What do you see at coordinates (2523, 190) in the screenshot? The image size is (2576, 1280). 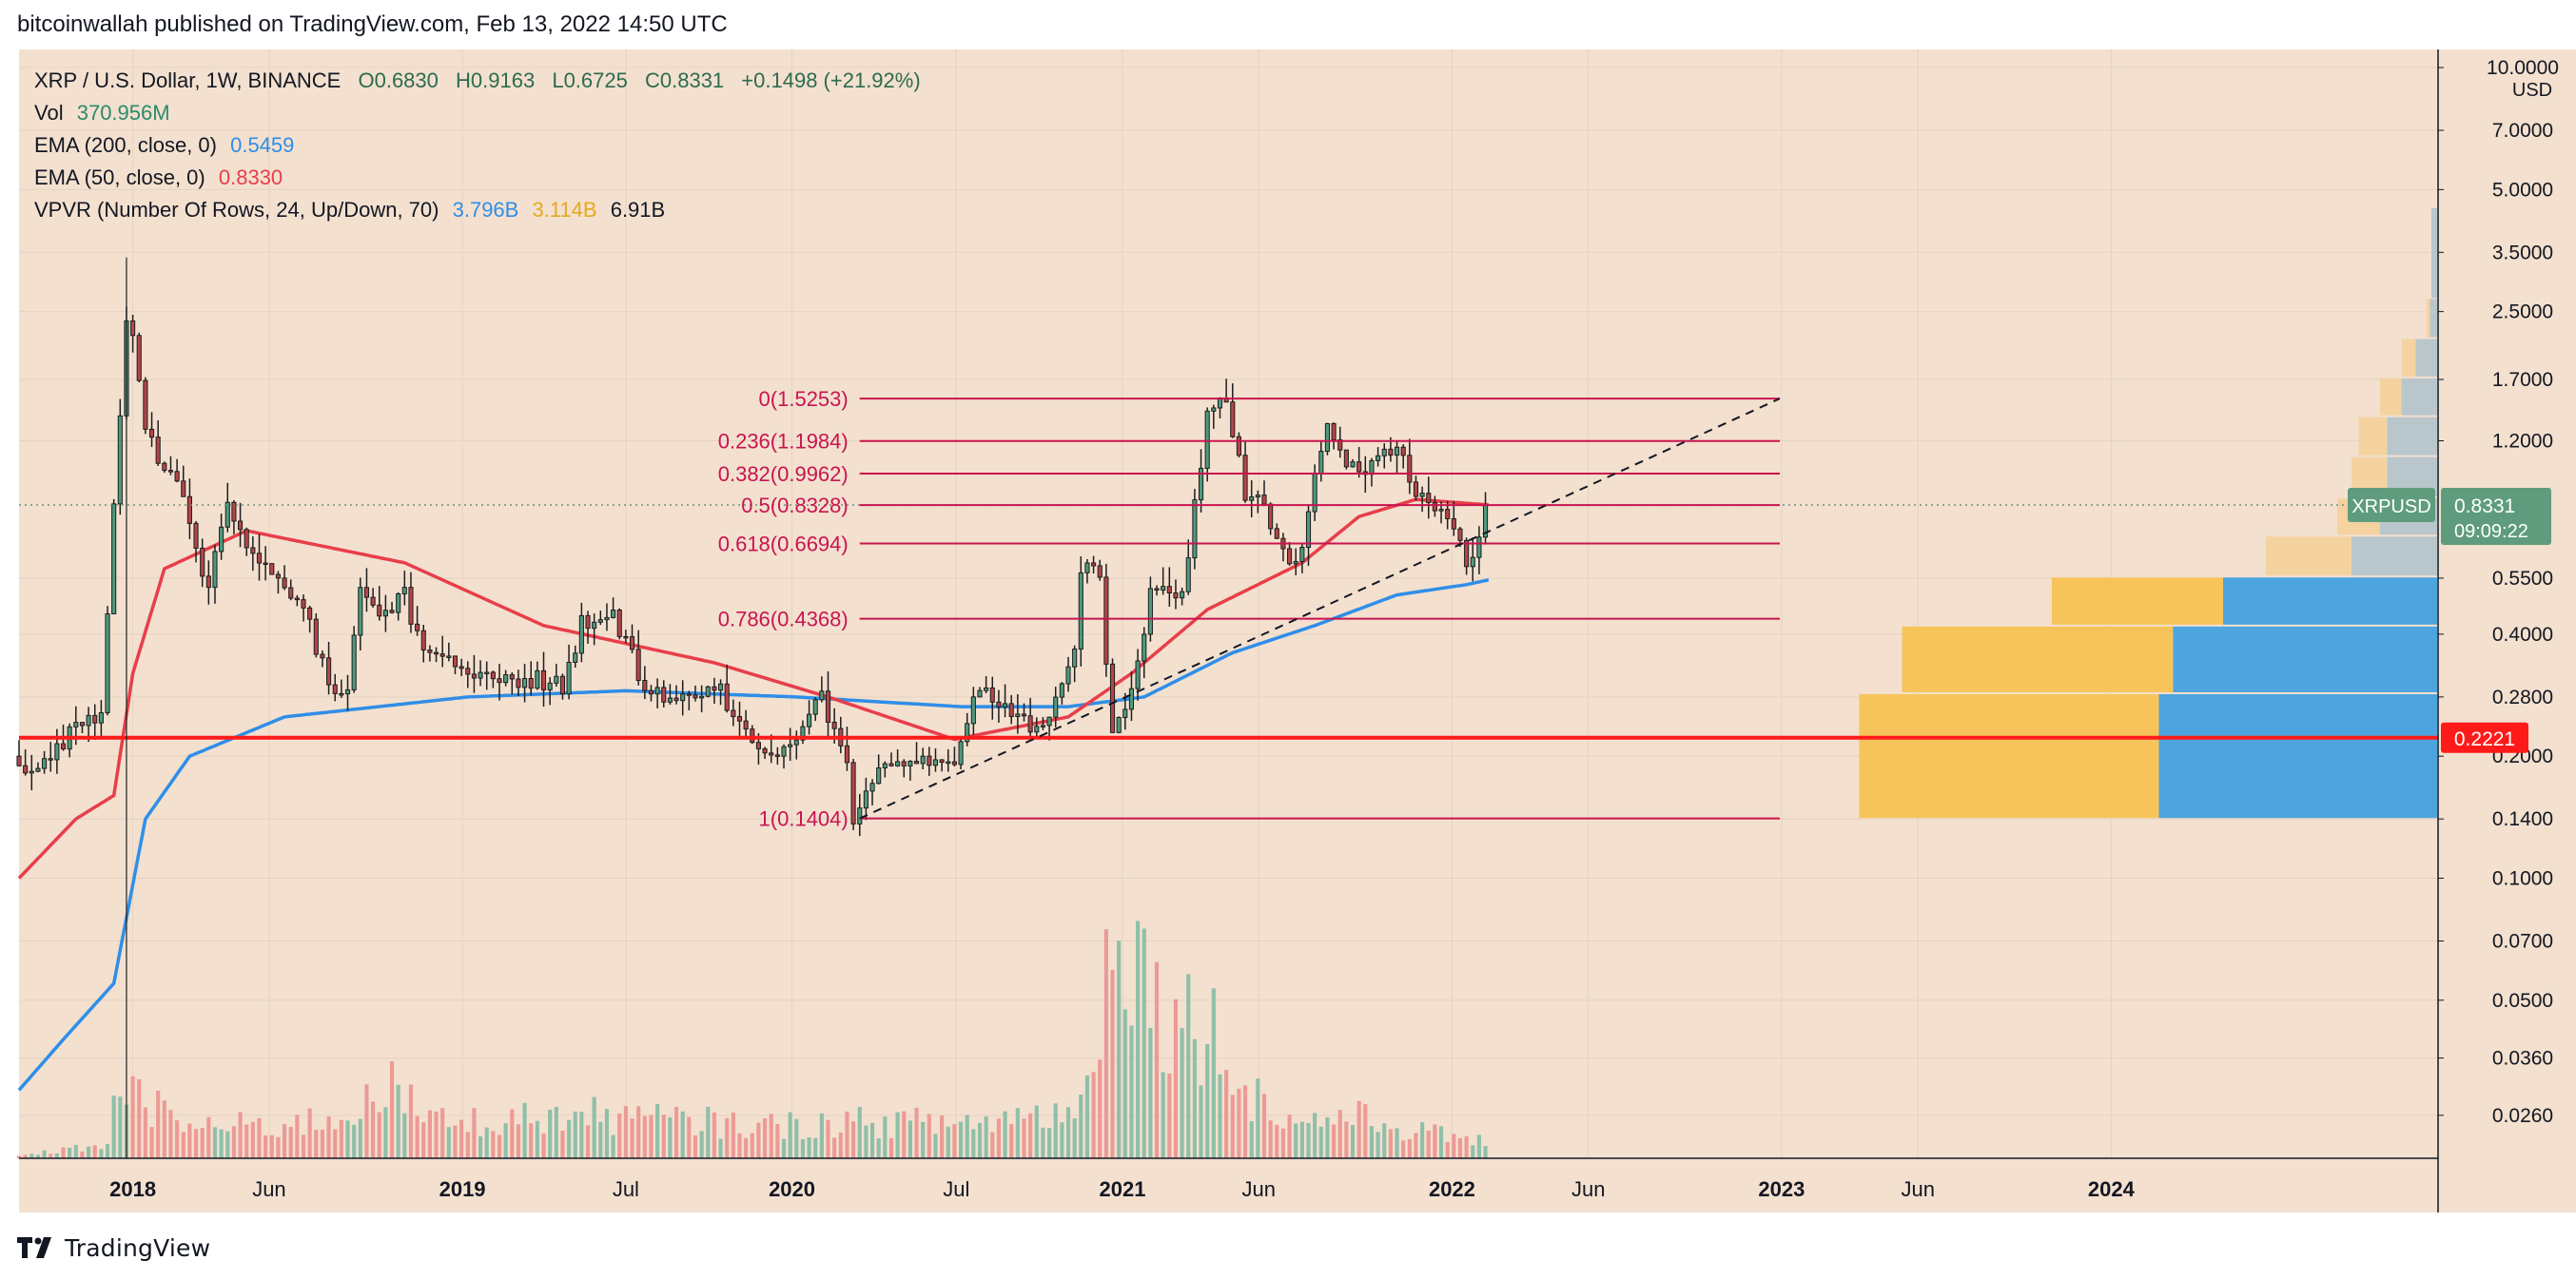 I see `price-axis-tick-label: 5.0000` at bounding box center [2523, 190].